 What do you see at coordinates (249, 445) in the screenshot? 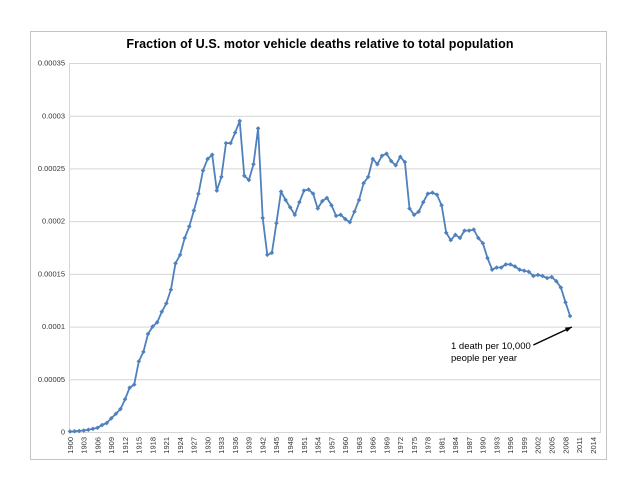
I see `x-tick-label: 1939` at bounding box center [249, 445].